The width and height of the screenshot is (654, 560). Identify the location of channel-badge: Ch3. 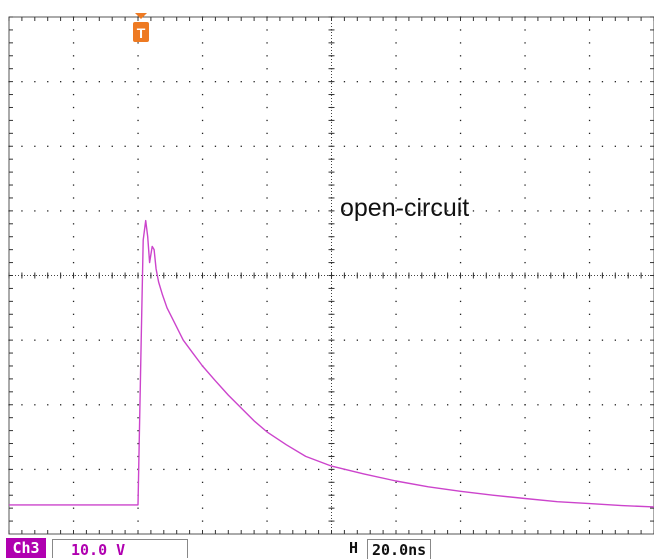
(26, 548).